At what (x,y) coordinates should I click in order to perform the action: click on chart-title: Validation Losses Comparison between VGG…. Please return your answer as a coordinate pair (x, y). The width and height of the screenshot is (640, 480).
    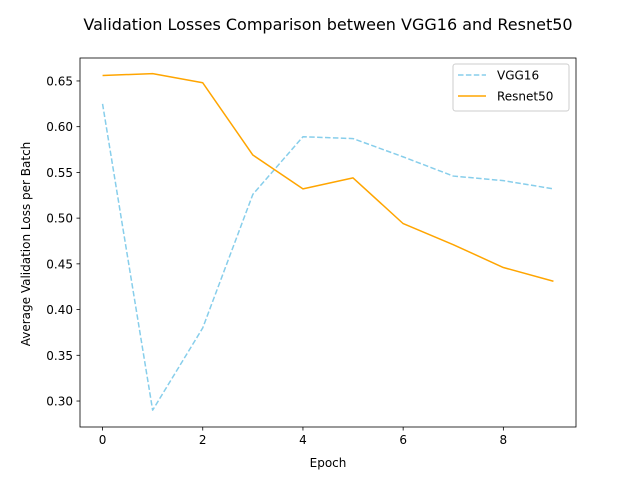
    Looking at the image, I should click on (327, 24).